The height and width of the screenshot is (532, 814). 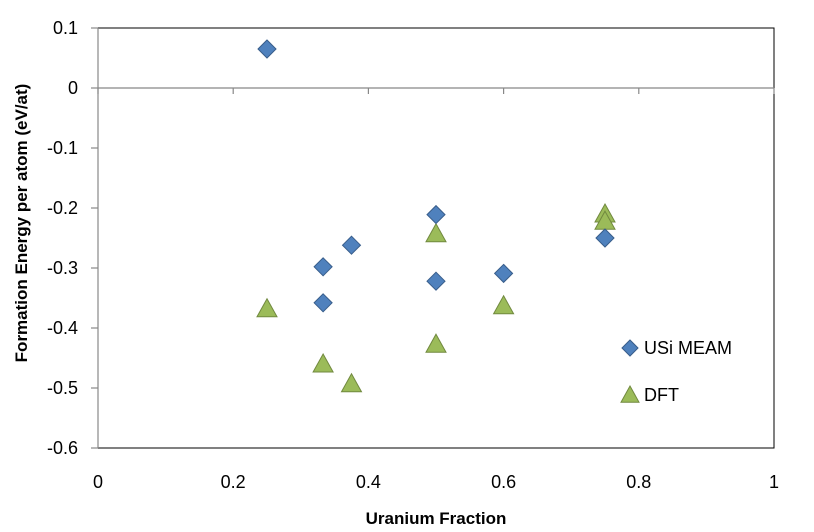 I want to click on y-tick-label: -0.4, so click(x=62, y=328).